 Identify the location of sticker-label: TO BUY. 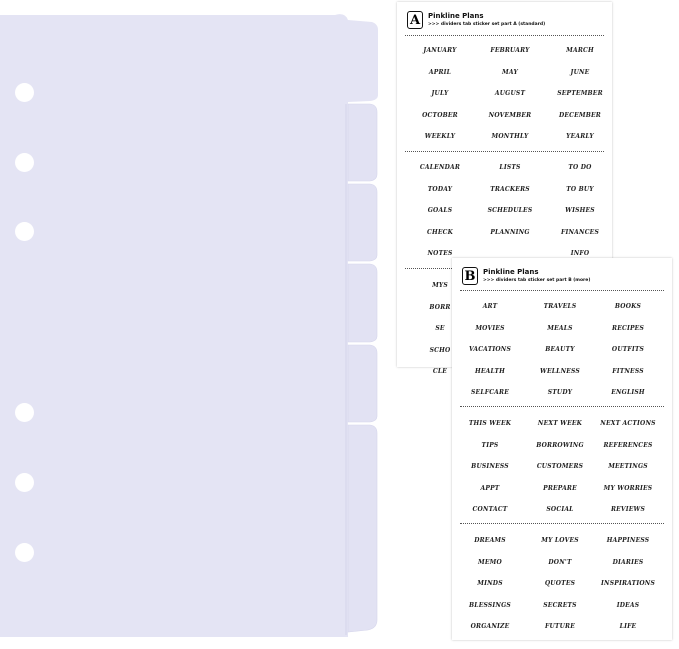
(580, 189).